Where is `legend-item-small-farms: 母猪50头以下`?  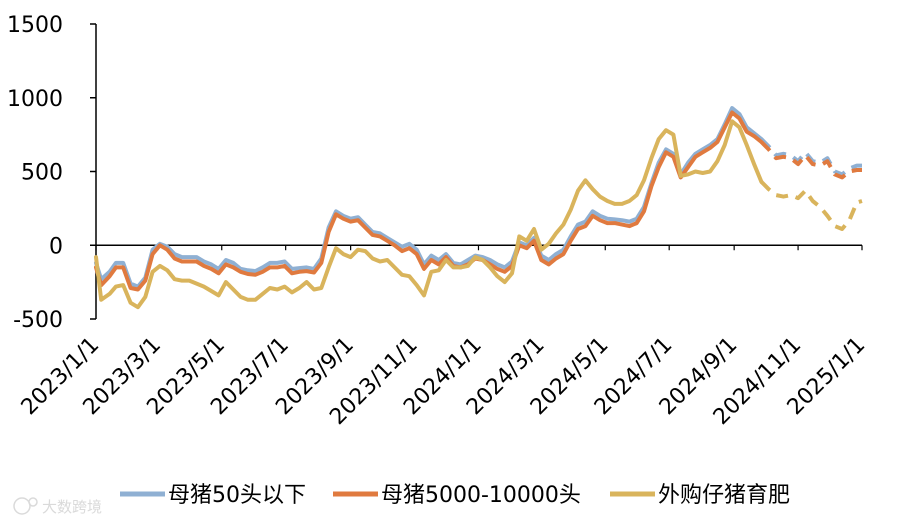
legend-item-small-farms: 母猪50头以下 is located at coordinates (213, 495).